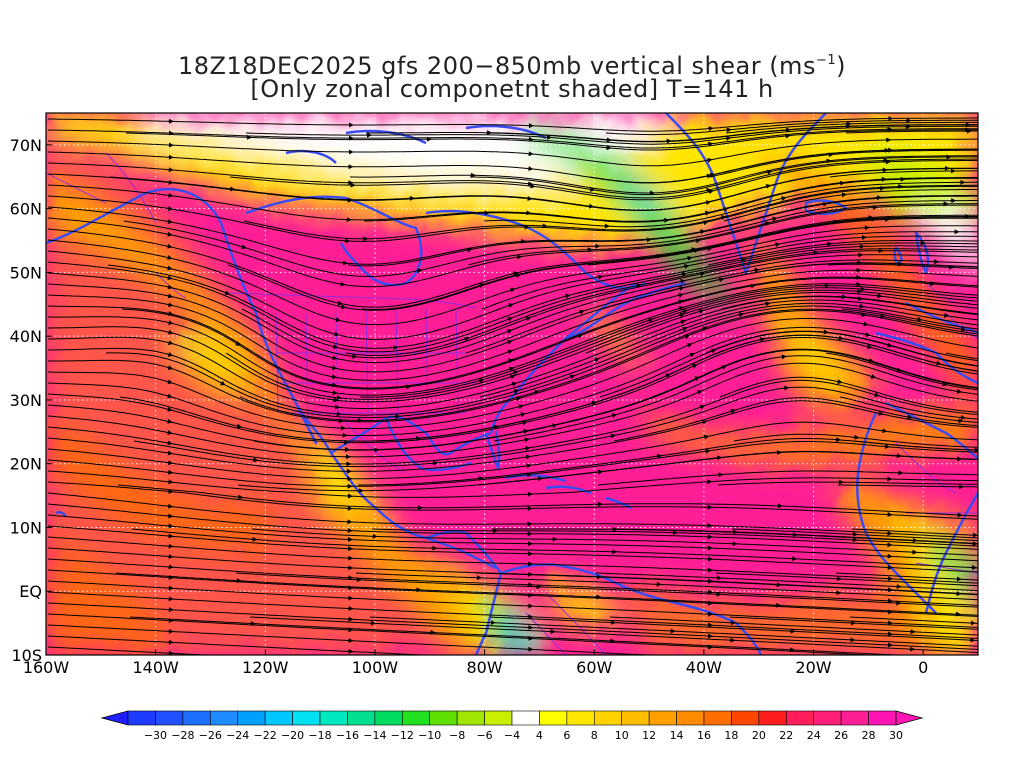 The width and height of the screenshot is (1024, 768). I want to click on colorbar-label: 14, so click(677, 735).